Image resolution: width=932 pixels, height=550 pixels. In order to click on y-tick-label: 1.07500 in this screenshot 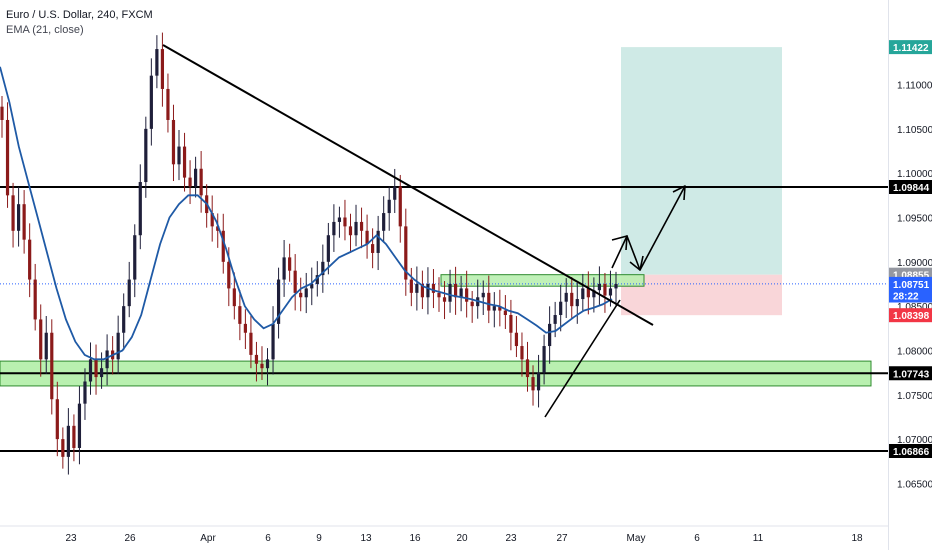, I will do `click(914, 396)`.